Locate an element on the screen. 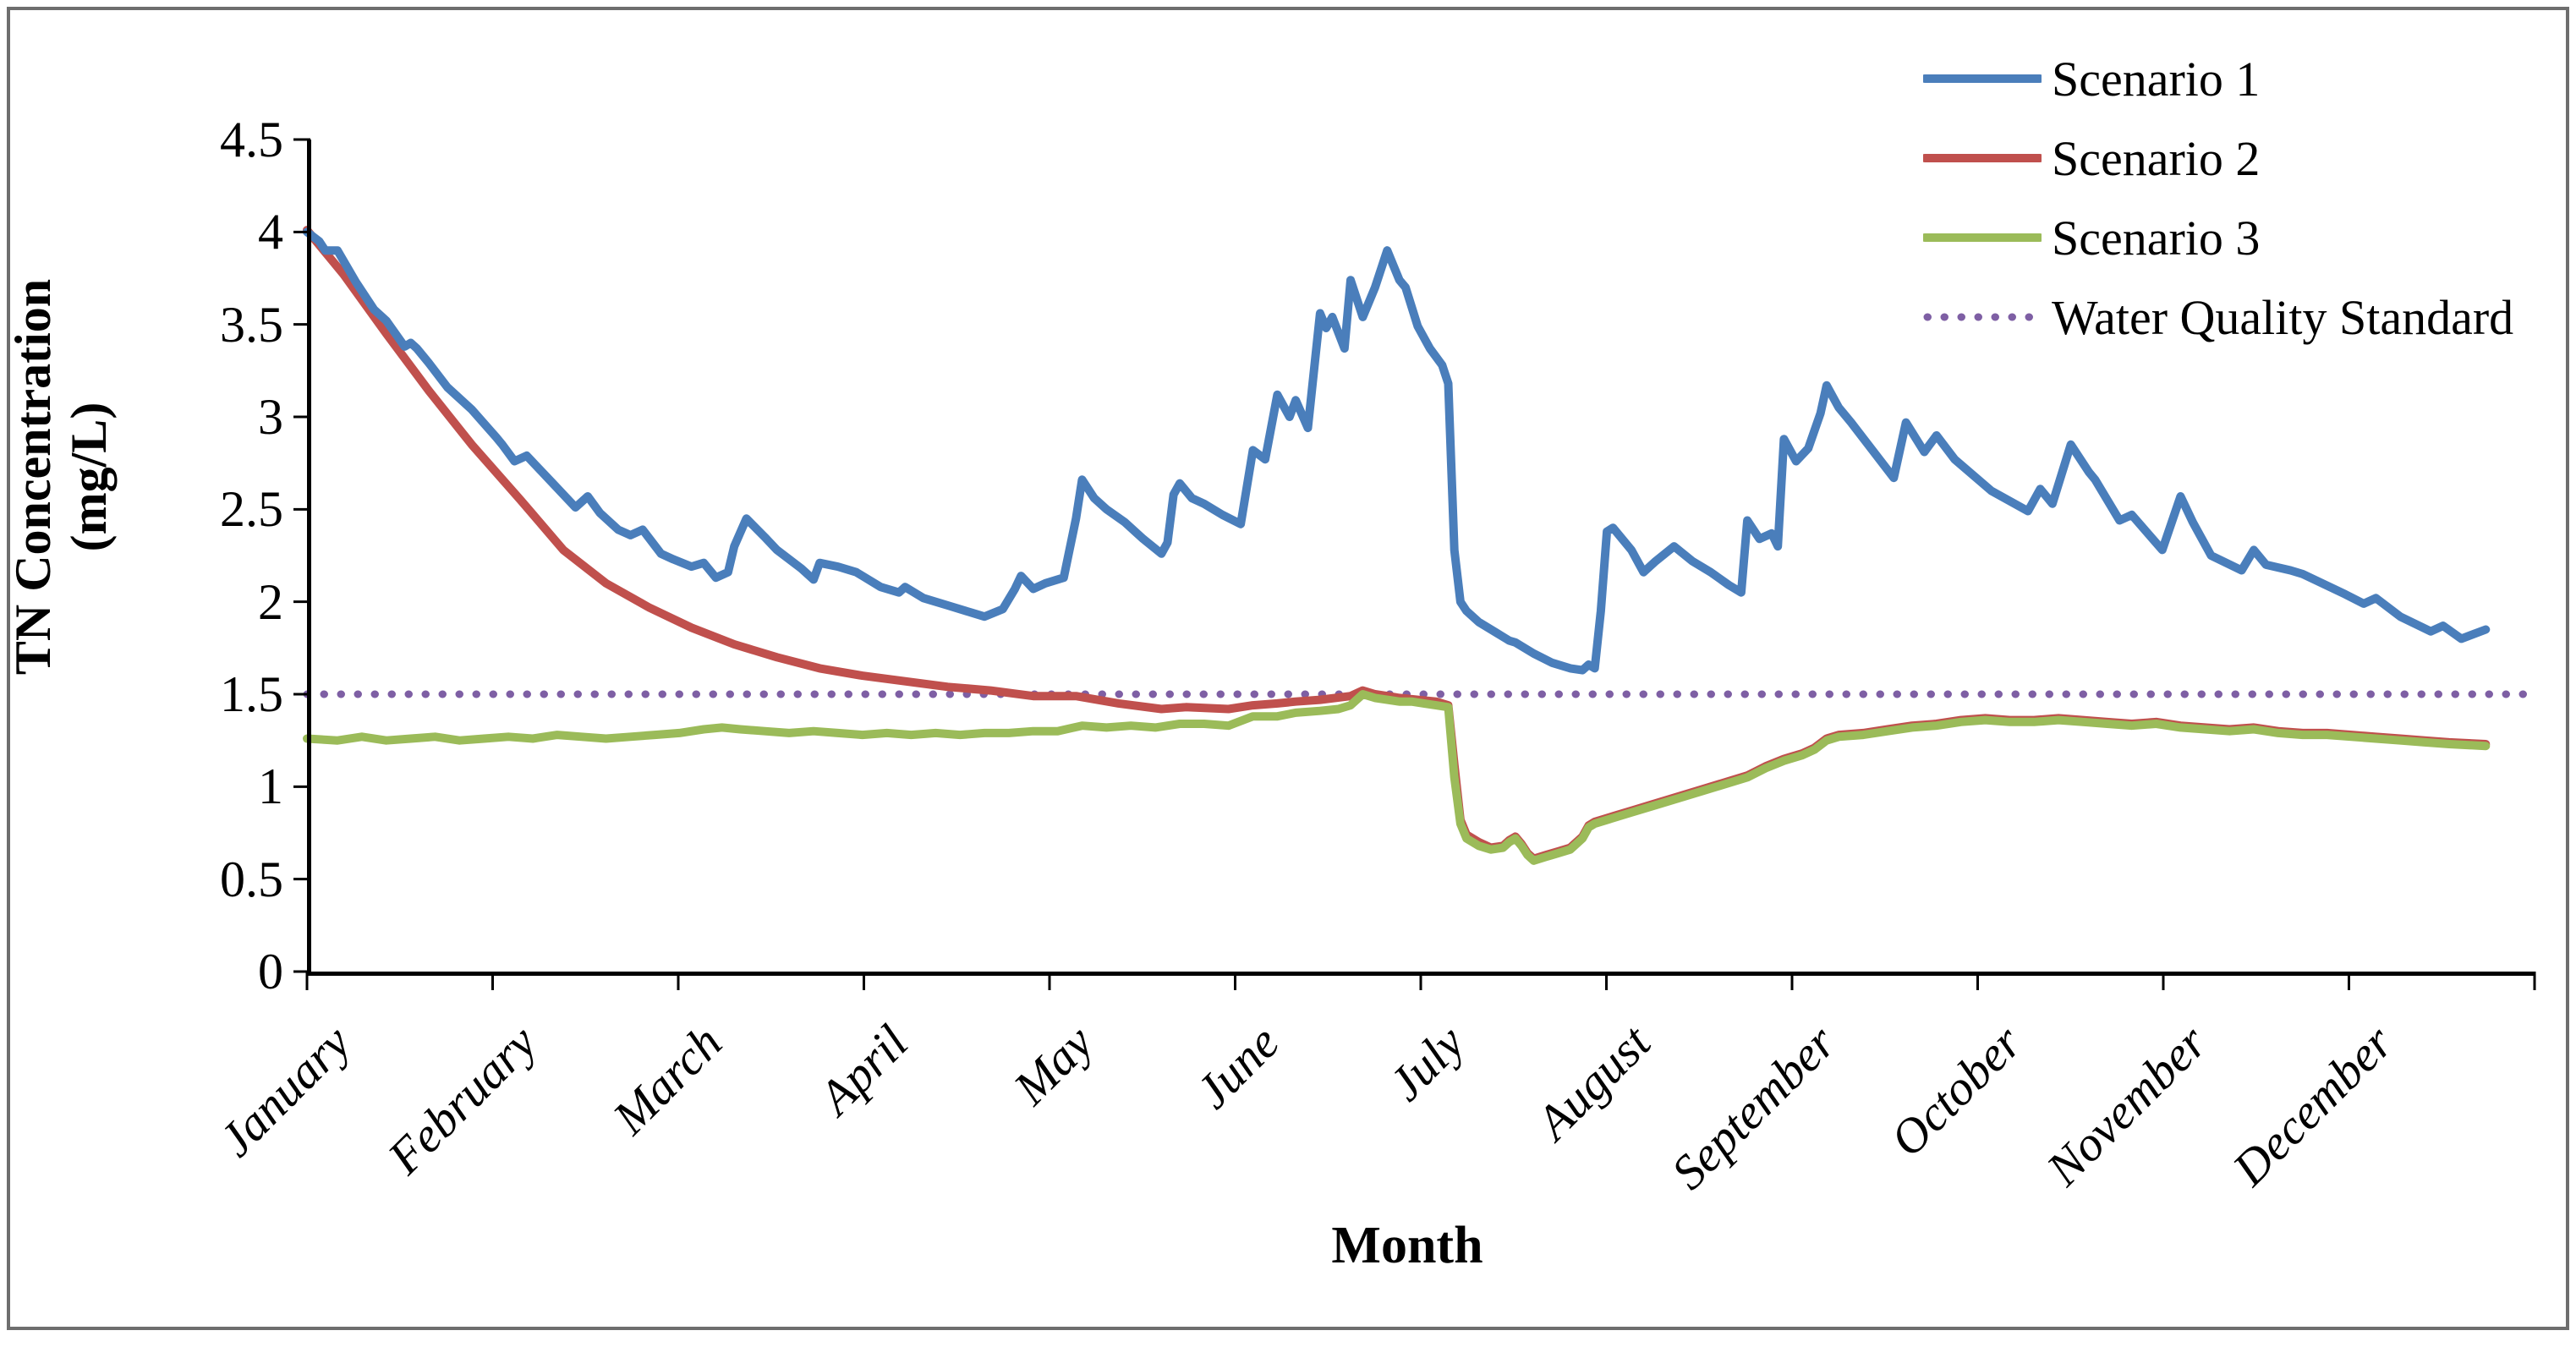 The height and width of the screenshot is (1347, 2576). legend-item-water-quality-standard: Water Quality Standard is located at coordinates (2218, 317).